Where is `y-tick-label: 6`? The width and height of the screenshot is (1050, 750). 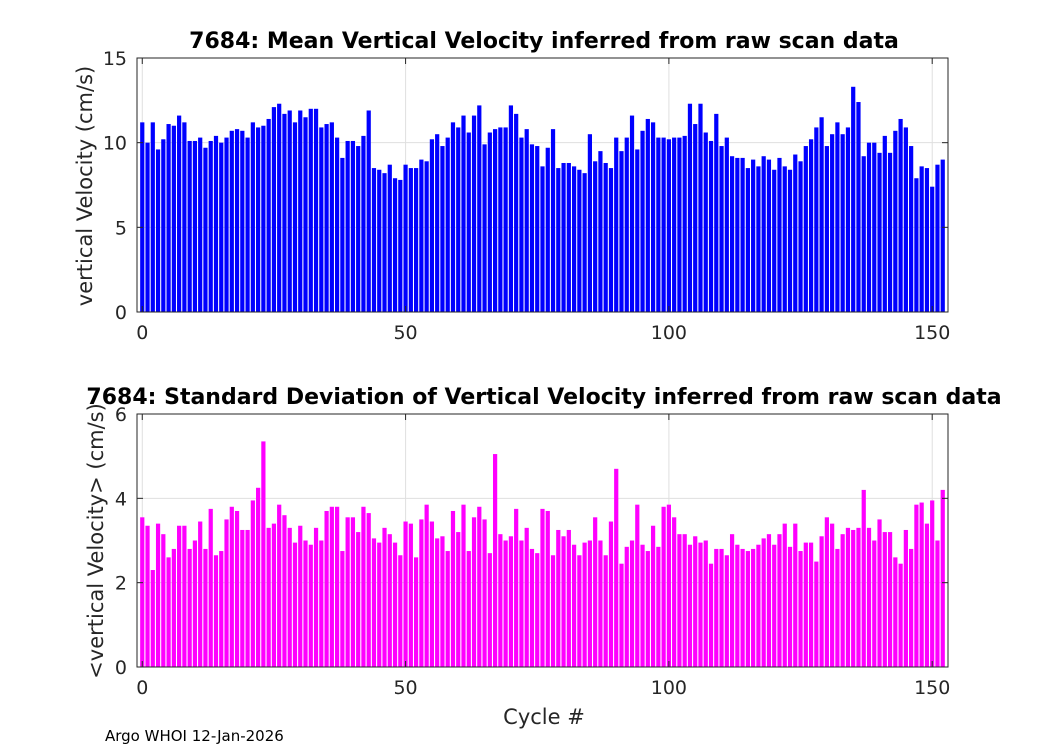 y-tick-label: 6 is located at coordinates (121, 415).